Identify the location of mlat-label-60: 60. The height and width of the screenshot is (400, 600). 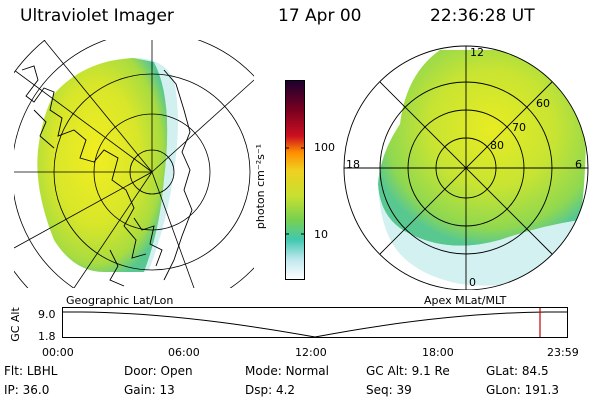
(543, 103).